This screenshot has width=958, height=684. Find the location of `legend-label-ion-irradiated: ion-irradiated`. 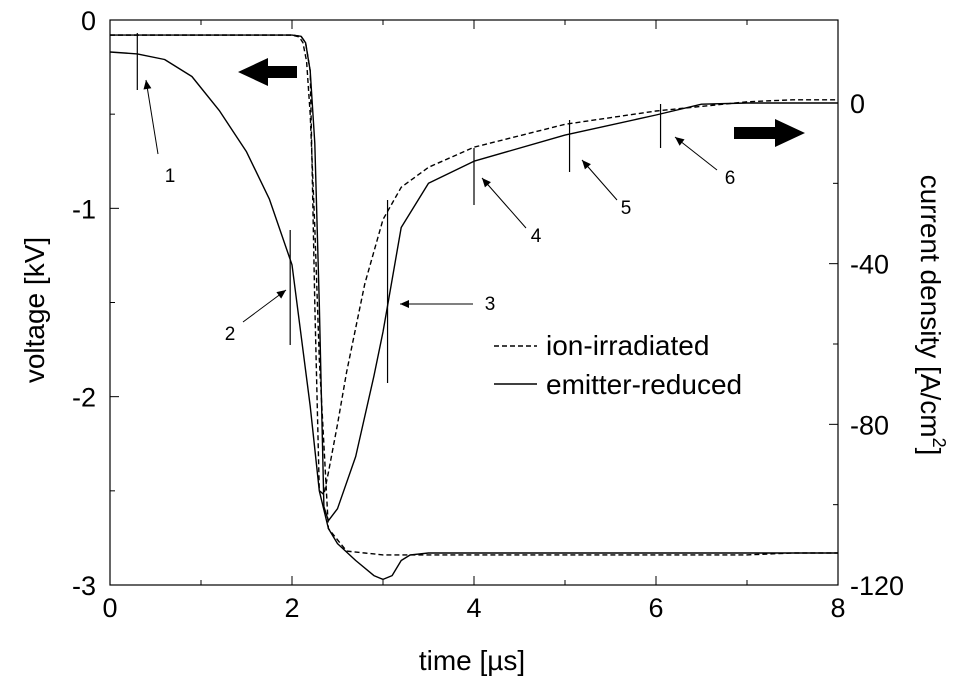

legend-label-ion-irradiated: ion-irradiated is located at coordinates (627, 345).